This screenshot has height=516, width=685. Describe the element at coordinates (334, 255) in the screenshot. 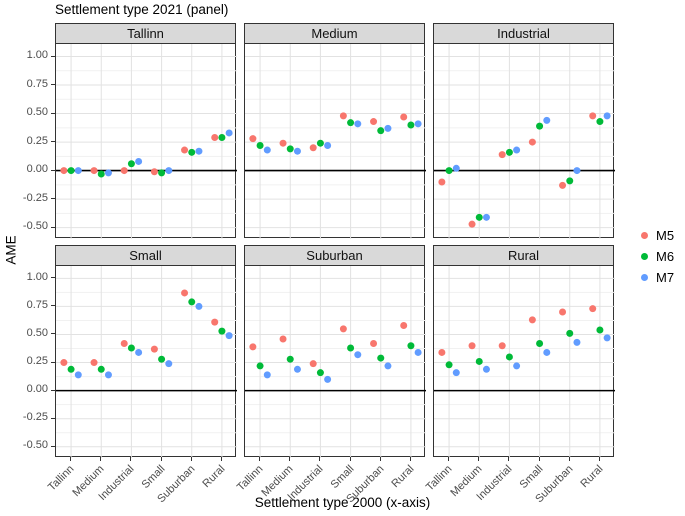

I see `facet-strip: Suburban` at that location.